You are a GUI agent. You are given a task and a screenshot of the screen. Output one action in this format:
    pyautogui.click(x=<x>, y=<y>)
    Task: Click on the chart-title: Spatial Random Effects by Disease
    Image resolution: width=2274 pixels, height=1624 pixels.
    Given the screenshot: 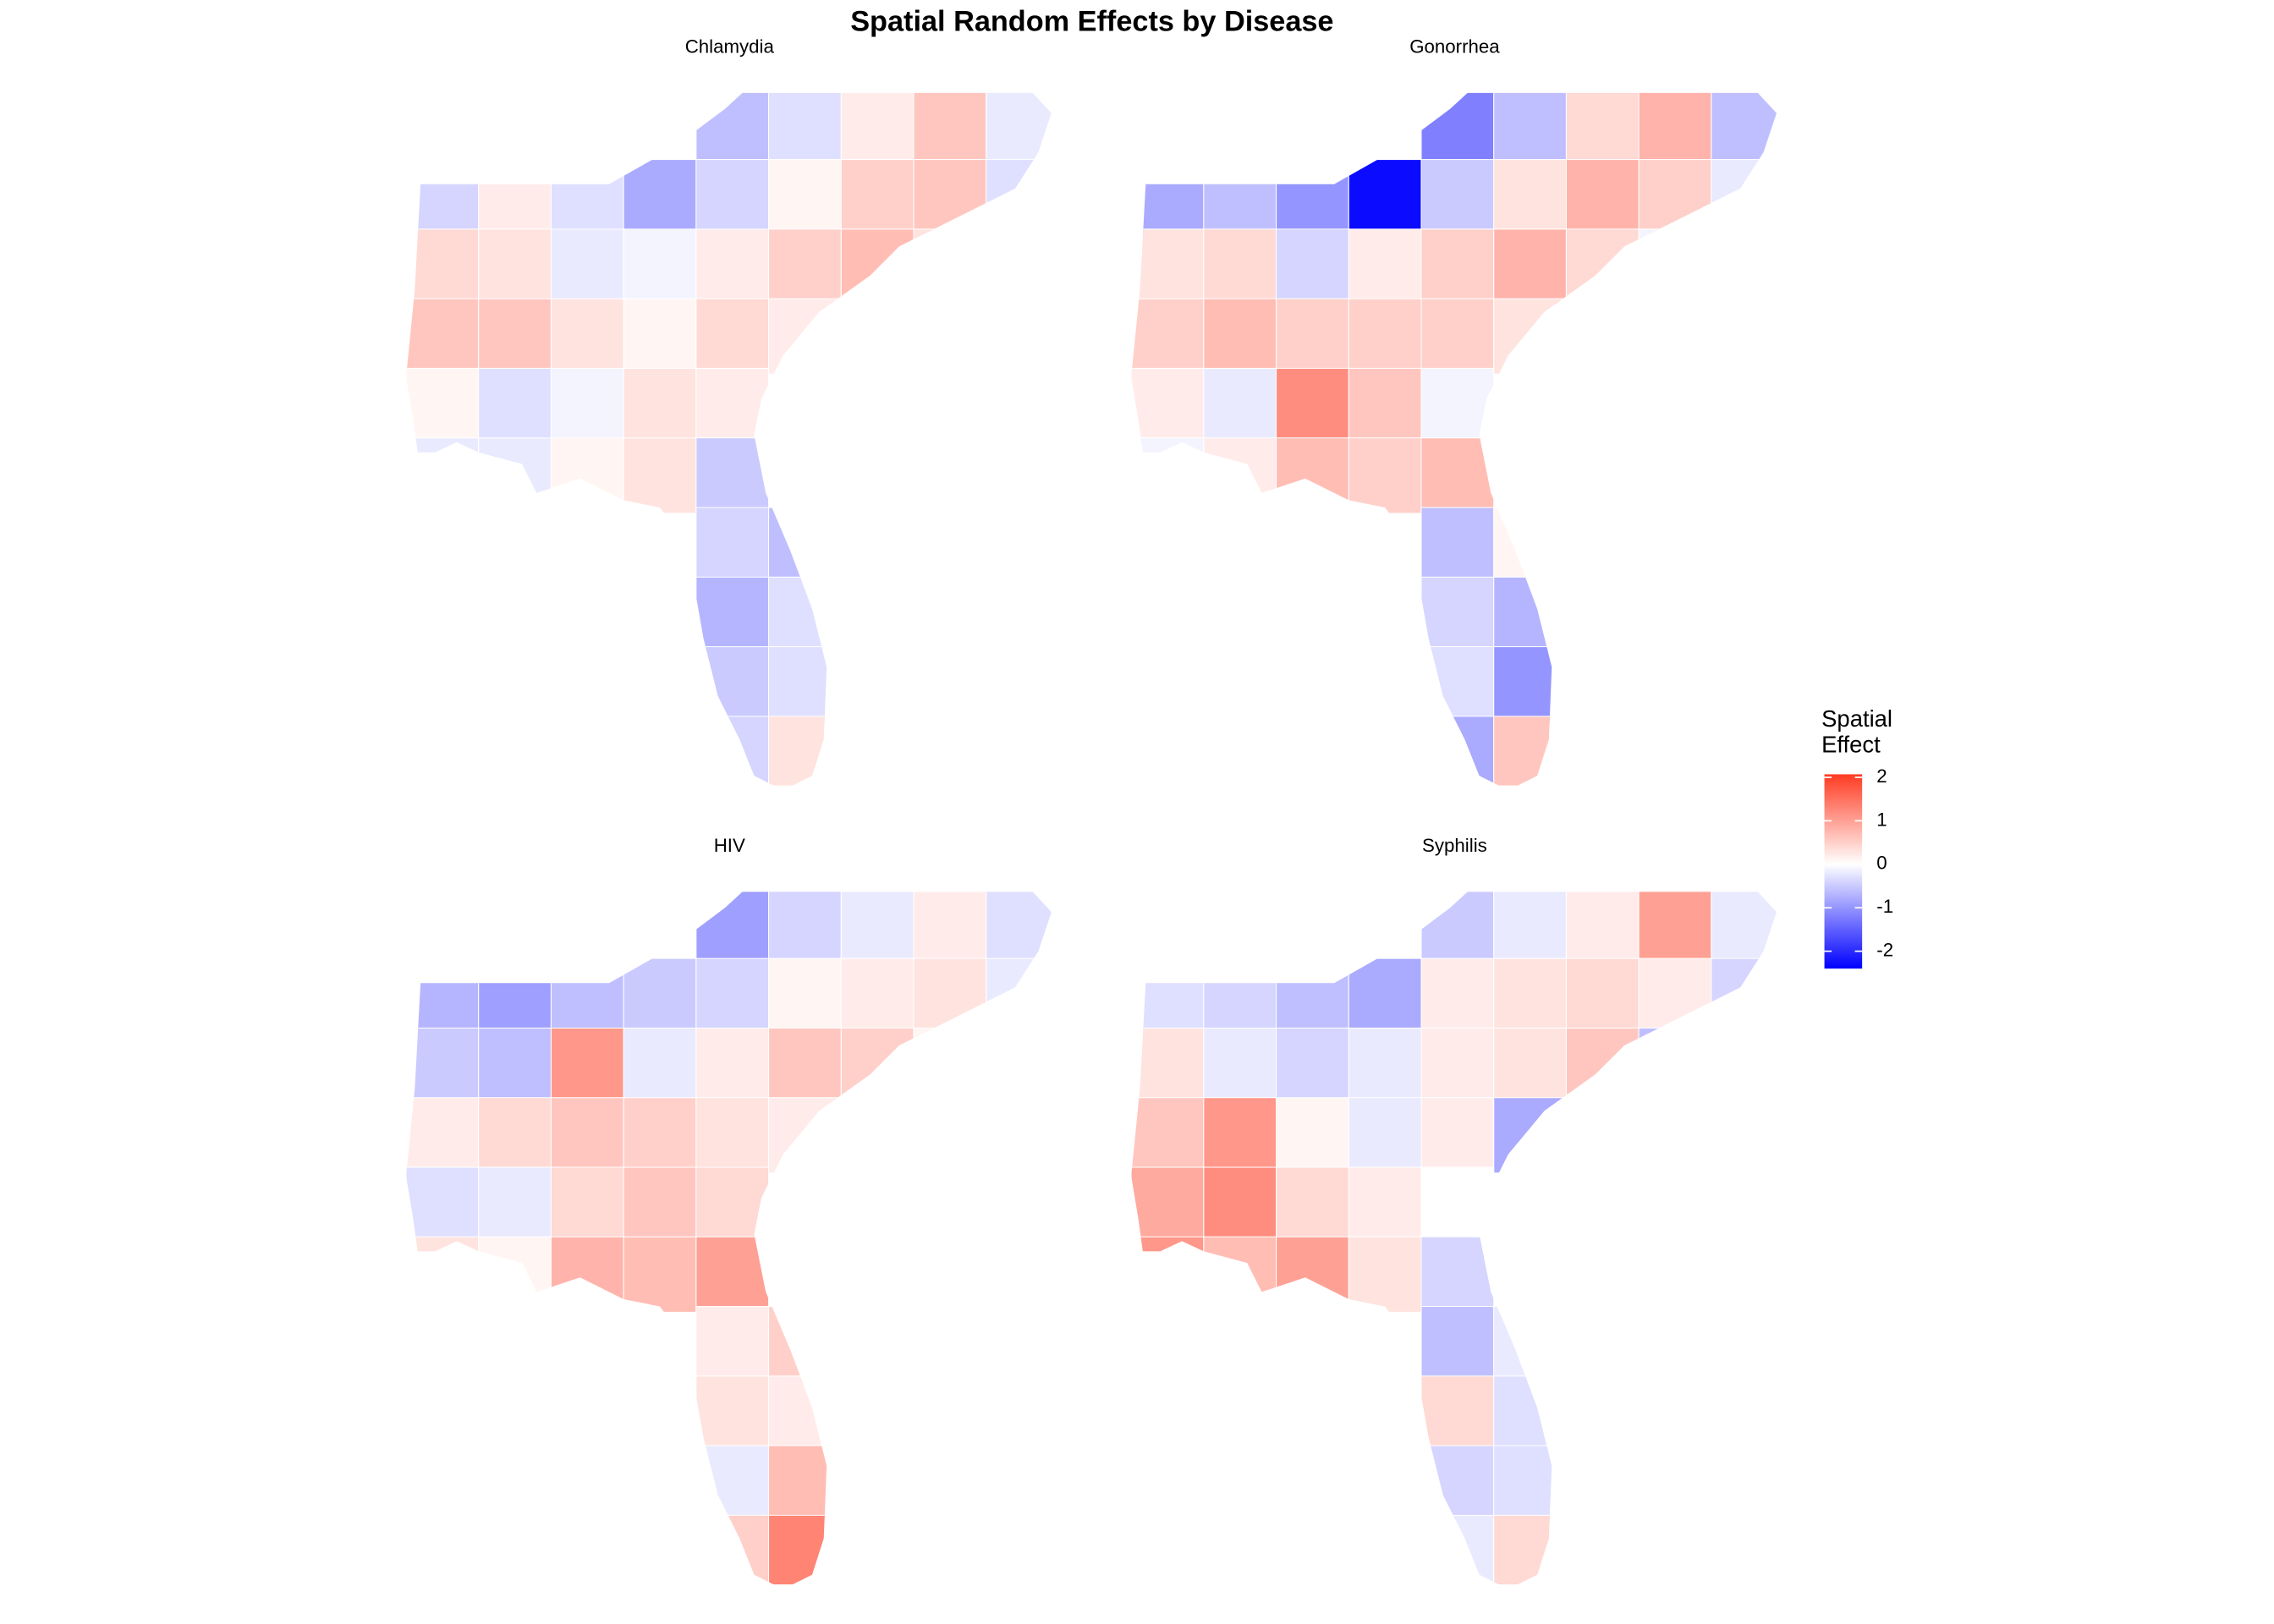 What is the action you would take?
    pyautogui.click(x=1091, y=21)
    